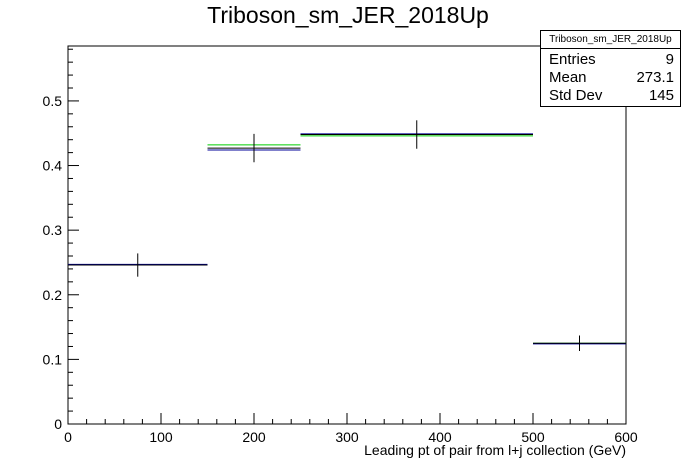  I want to click on x-tick-label: 0, so click(68, 437).